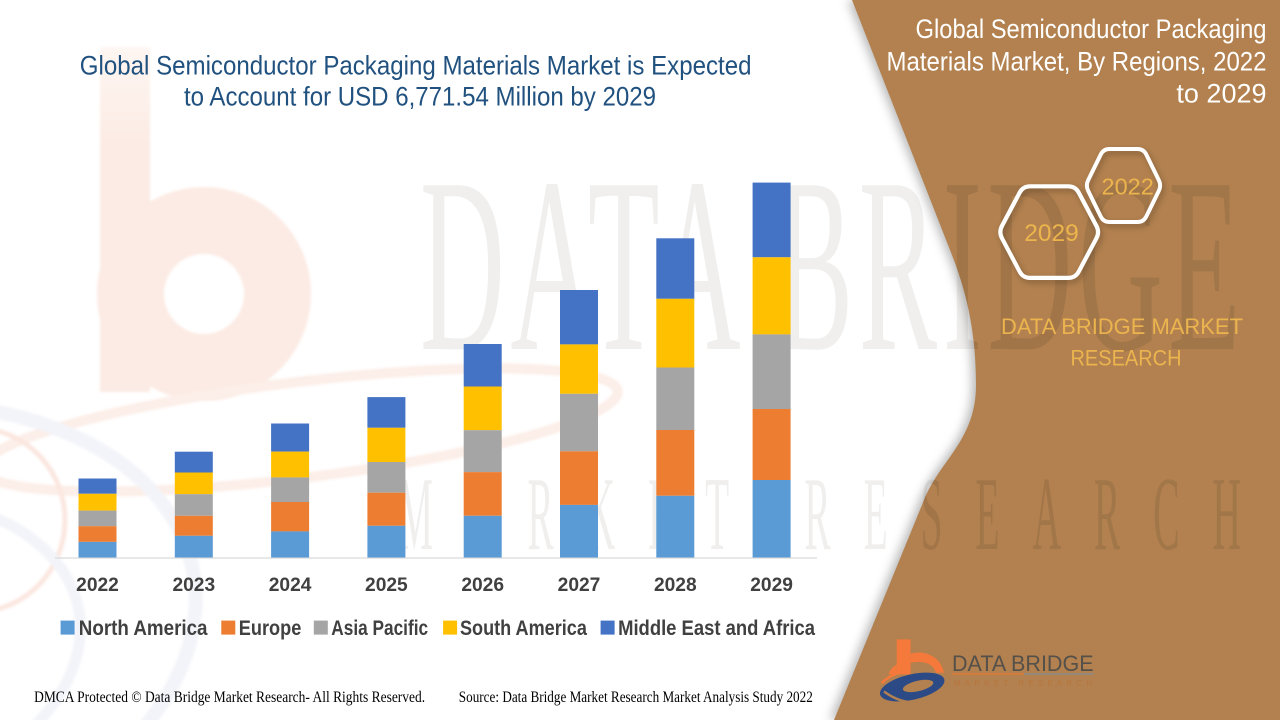 The width and height of the screenshot is (1280, 720). What do you see at coordinates (1023, 663) in the screenshot?
I see `svg-text: DATA BRIDGE` at bounding box center [1023, 663].